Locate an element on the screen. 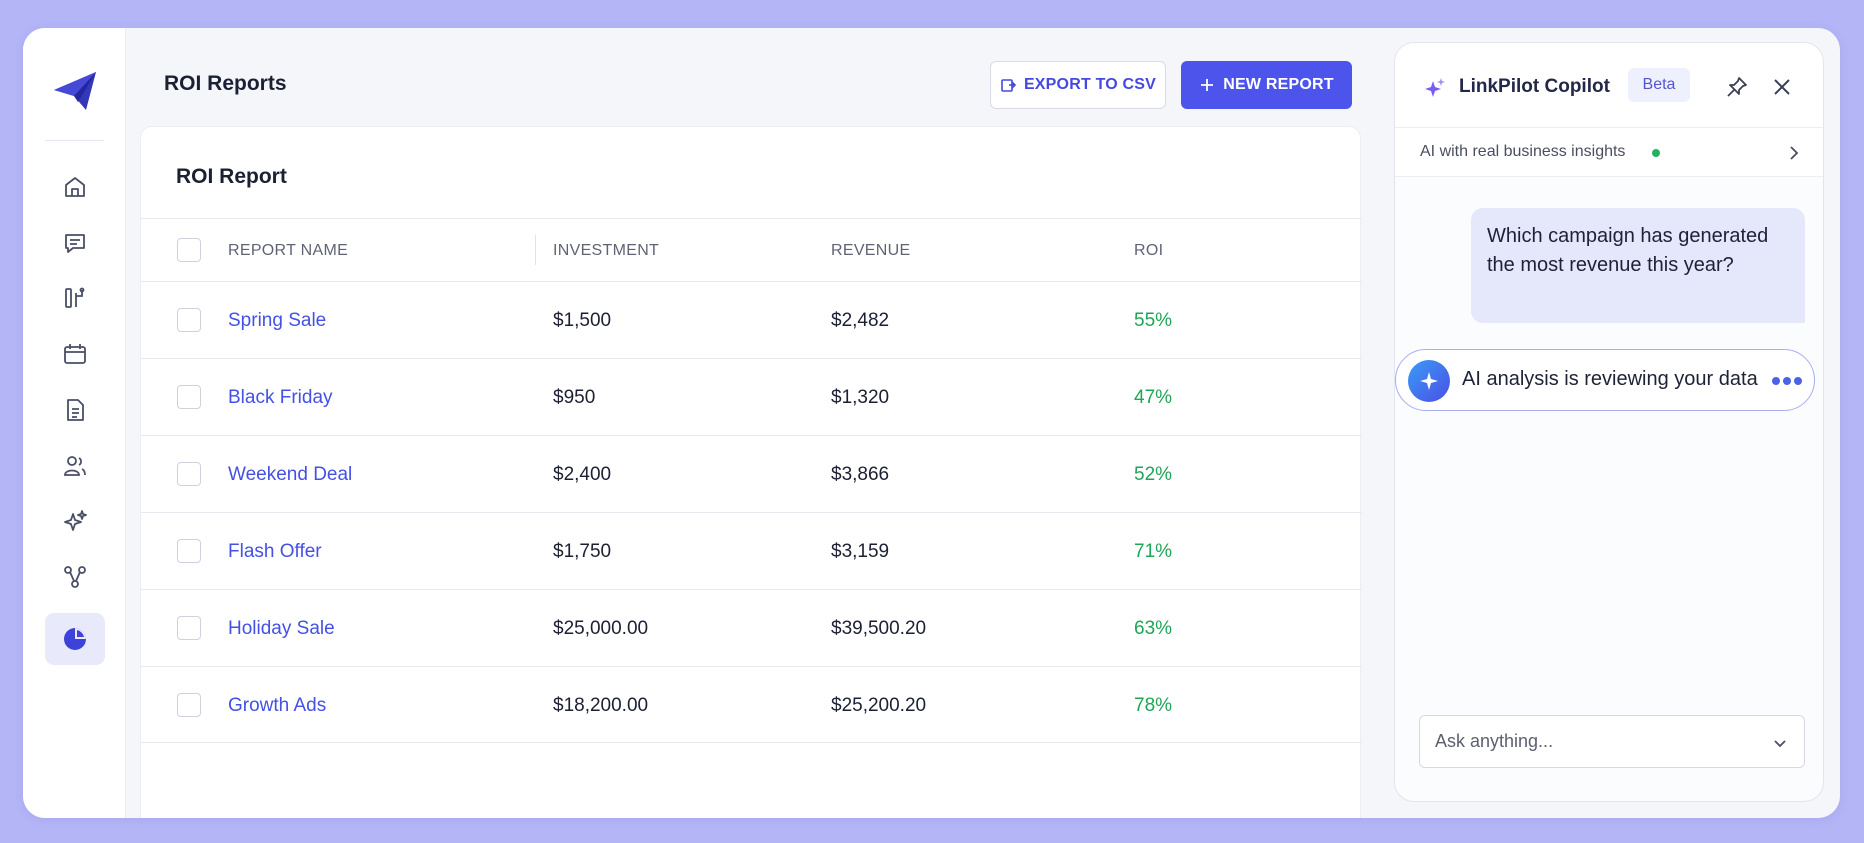 The height and width of the screenshot is (843, 1864). column-header-revenue: REVENUE is located at coordinates (871, 250).